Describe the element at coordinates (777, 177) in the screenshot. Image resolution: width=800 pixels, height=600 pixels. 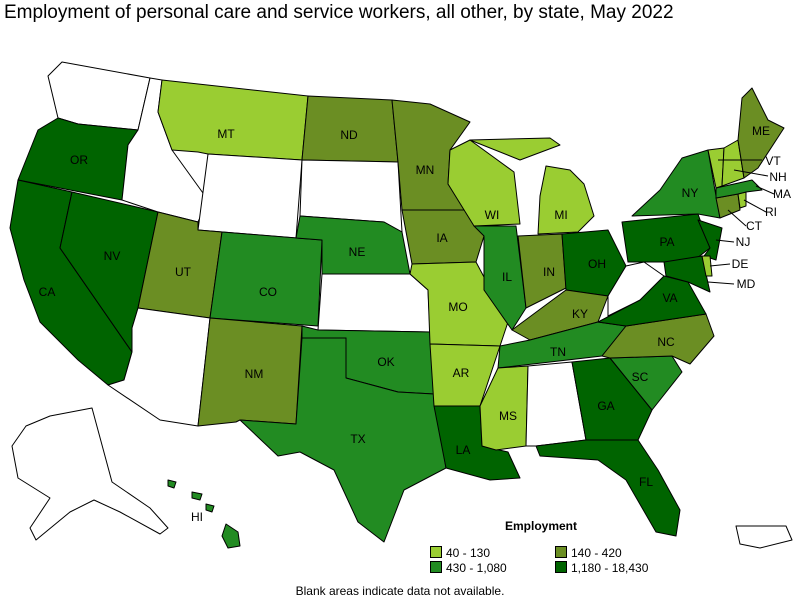
I see `label-NH: NH` at that location.